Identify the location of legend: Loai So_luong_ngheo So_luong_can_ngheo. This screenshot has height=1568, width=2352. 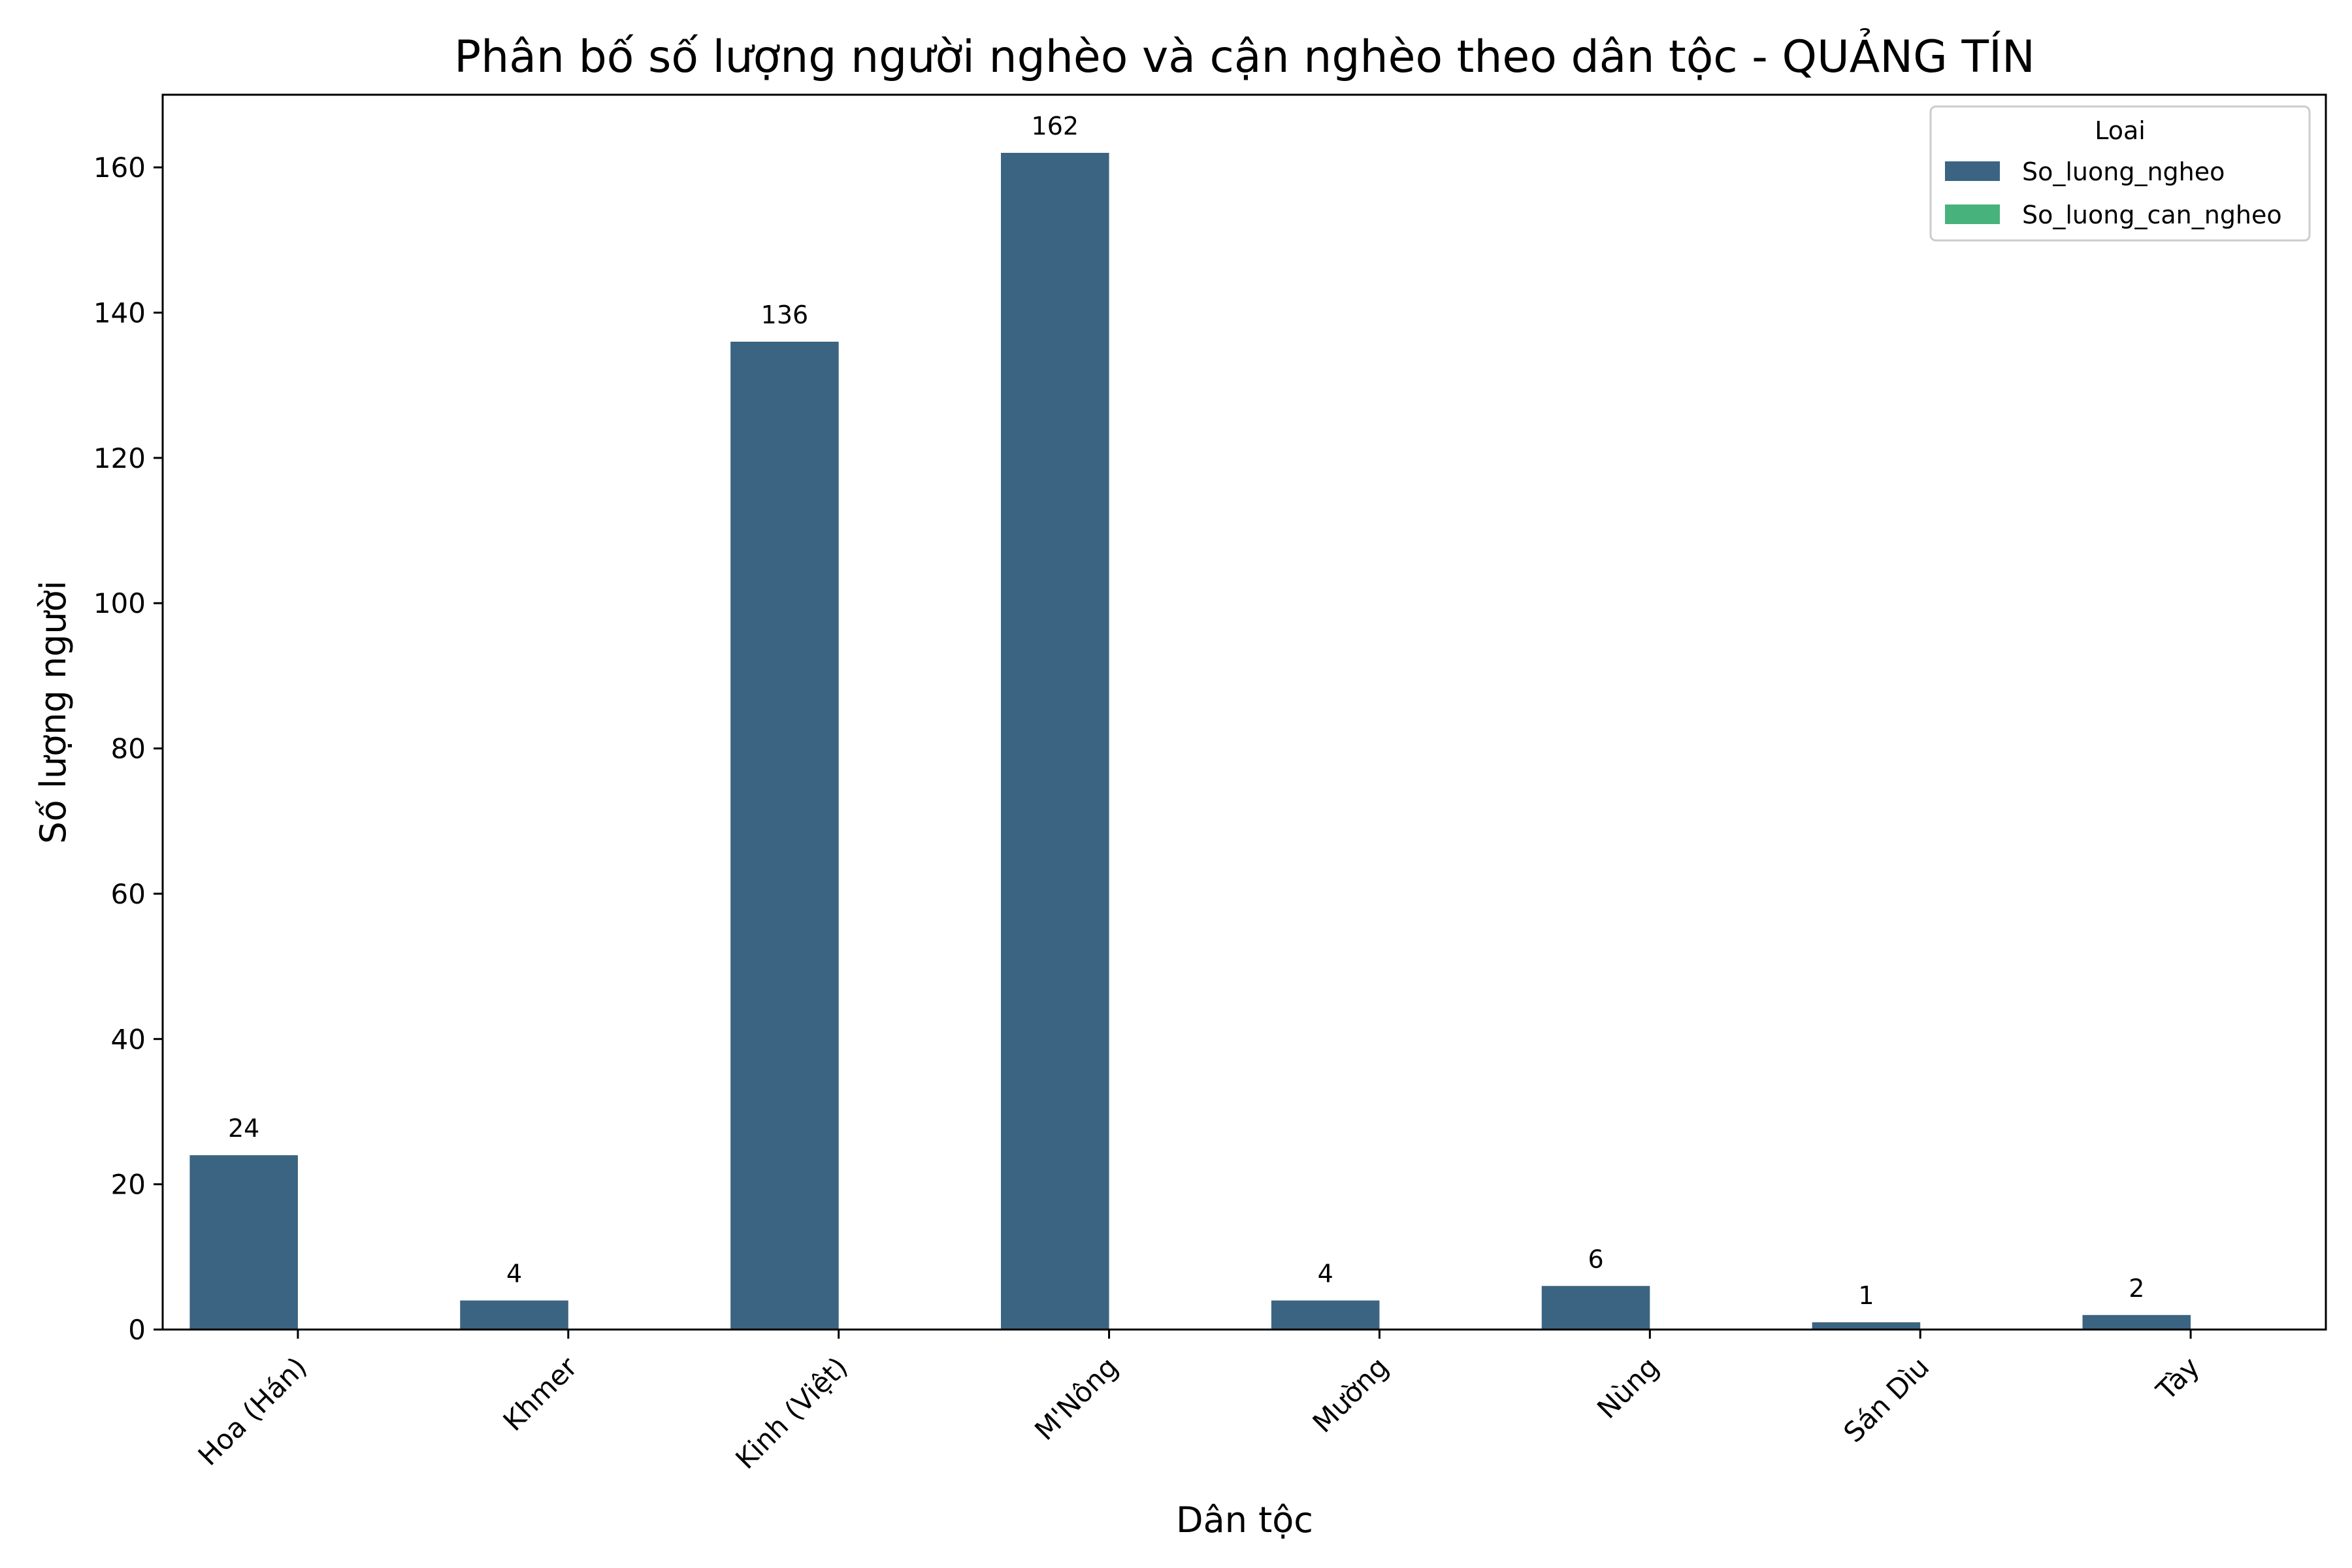
(2120, 173).